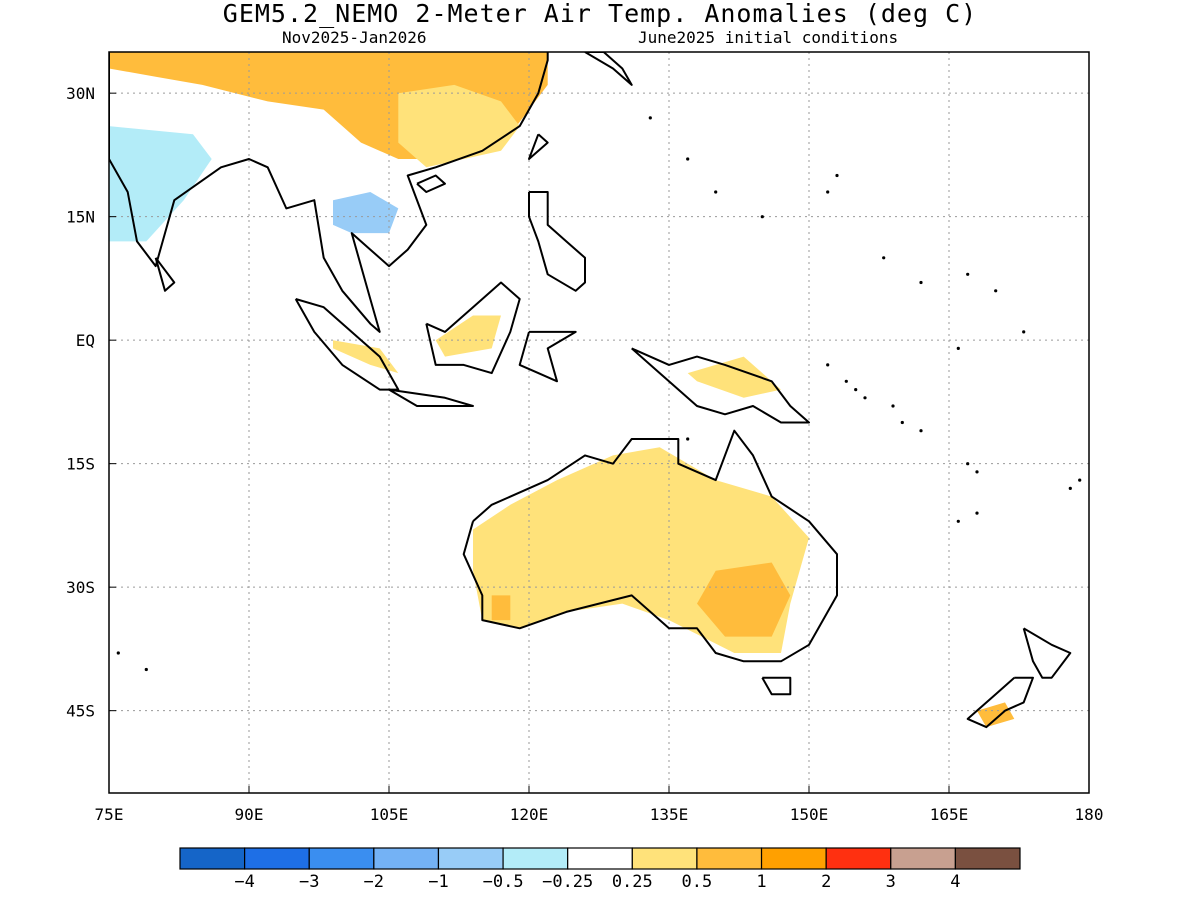 The height and width of the screenshot is (900, 1200). Describe the element at coordinates (431, 397) in the screenshot. I see `coastline-java` at that location.